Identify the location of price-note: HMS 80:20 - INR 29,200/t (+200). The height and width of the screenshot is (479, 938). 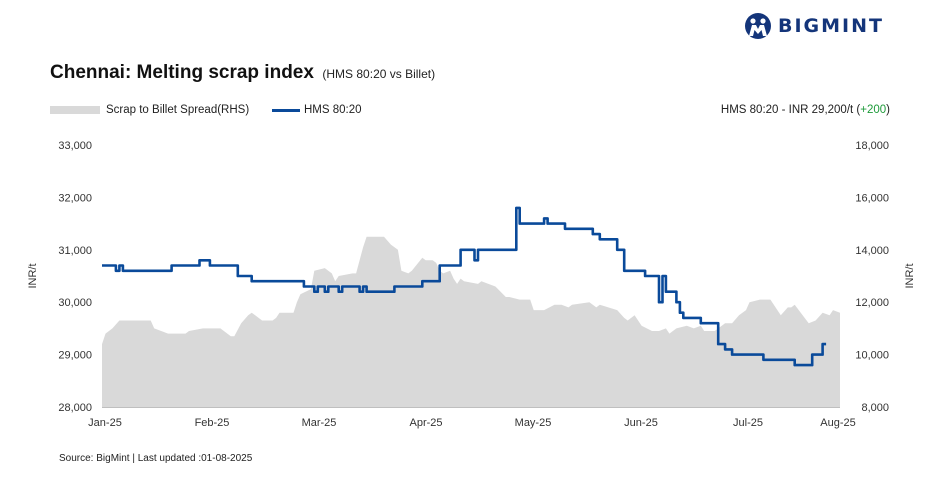
(805, 110).